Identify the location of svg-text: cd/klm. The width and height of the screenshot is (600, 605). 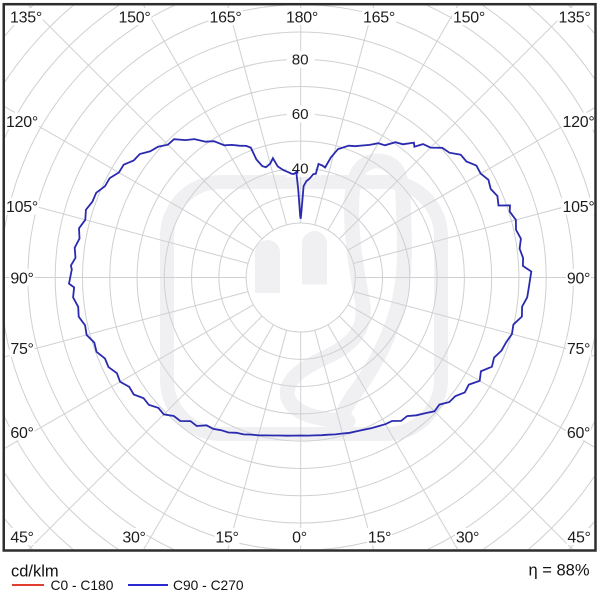
(35, 572).